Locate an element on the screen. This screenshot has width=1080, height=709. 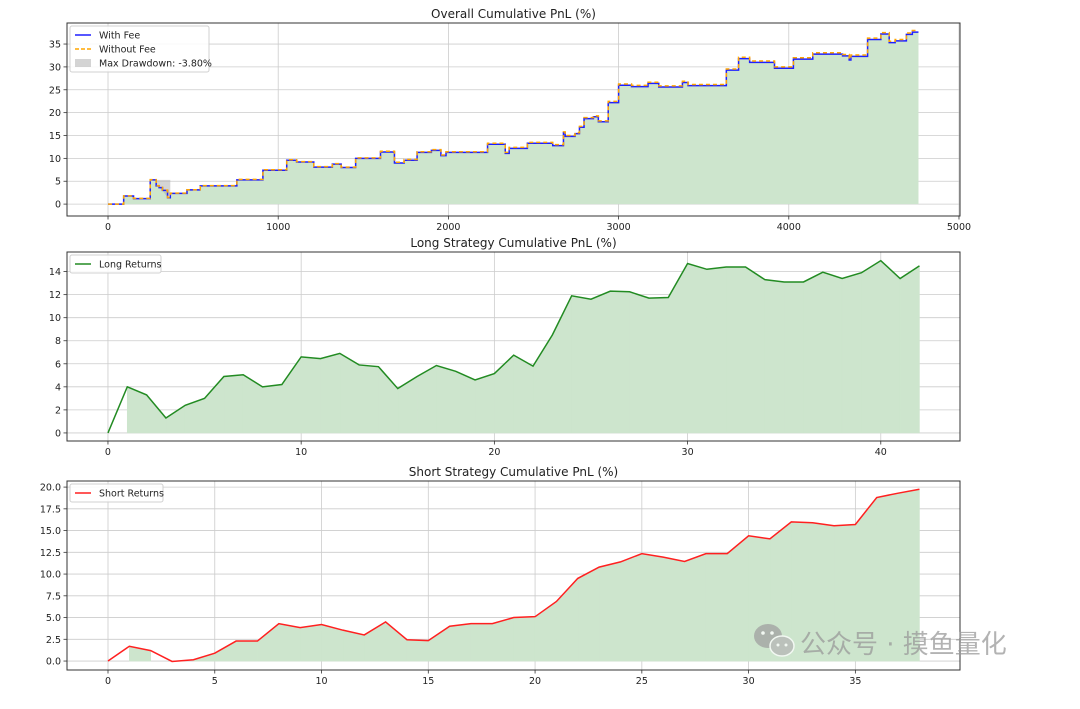
x-tick-label: 3000 is located at coordinates (619, 227).